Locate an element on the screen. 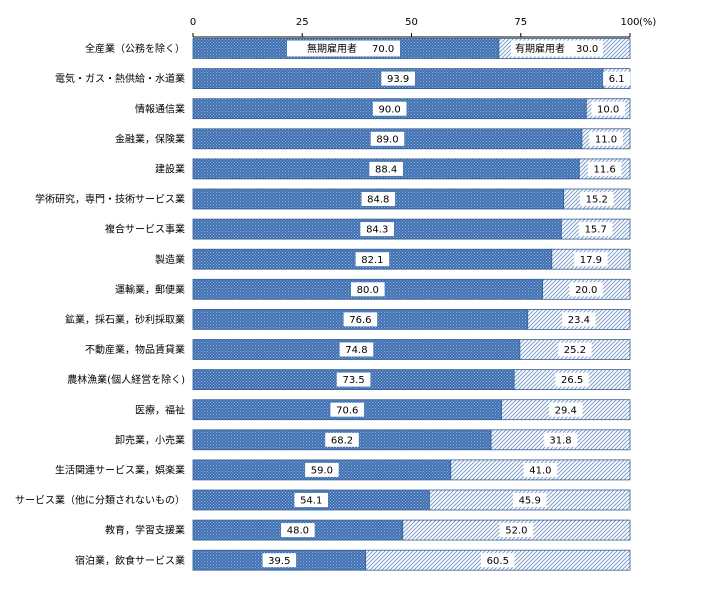 The image size is (717, 607). data-label: 68.2 is located at coordinates (342, 439).